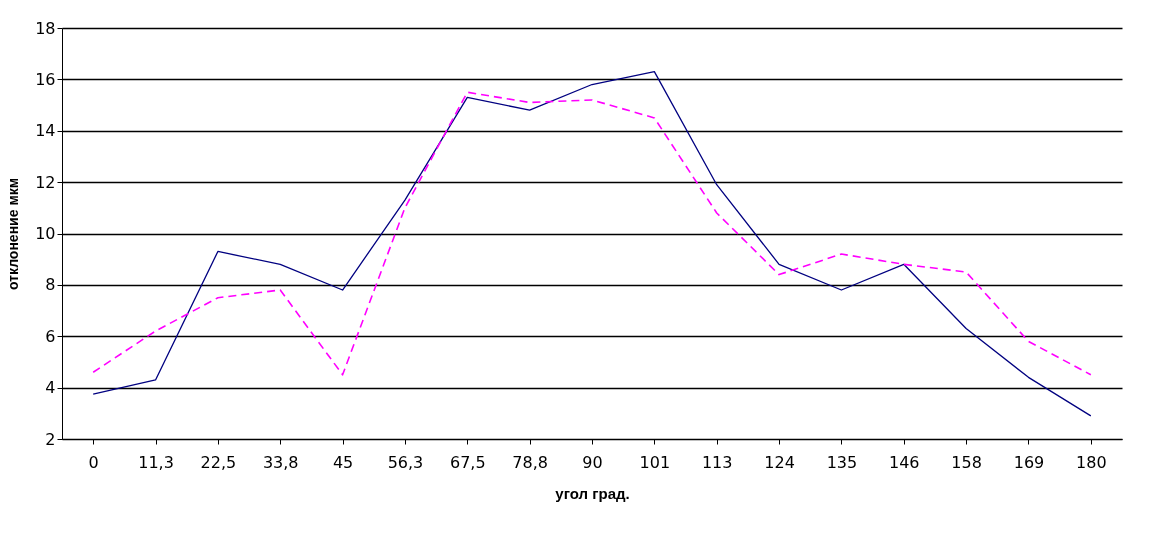 The image size is (1166, 533). Describe the element at coordinates (592, 493) in the screenshot. I see `x-axis-title: угол град.` at that location.